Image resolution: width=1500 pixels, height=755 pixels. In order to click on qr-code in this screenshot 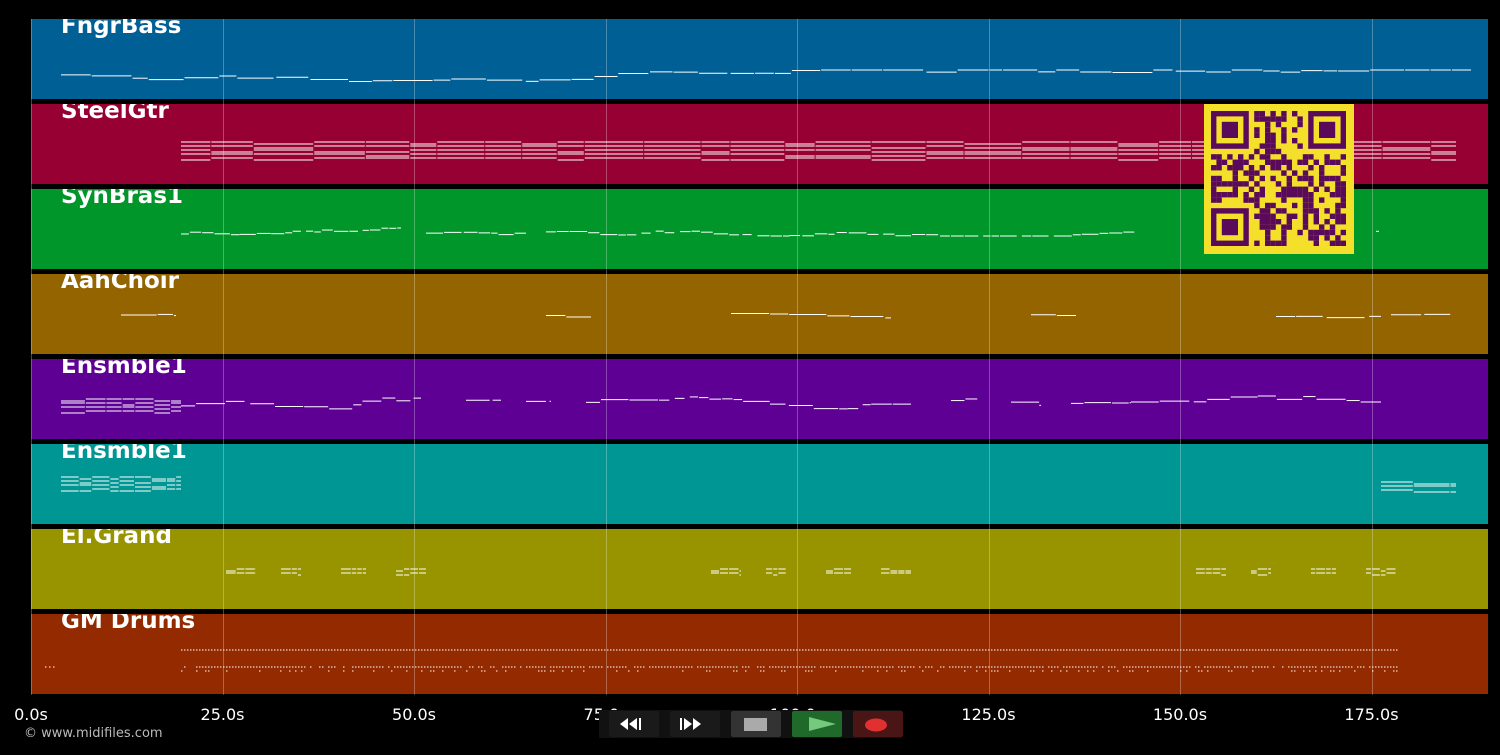, I will do `click(1279, 179)`.